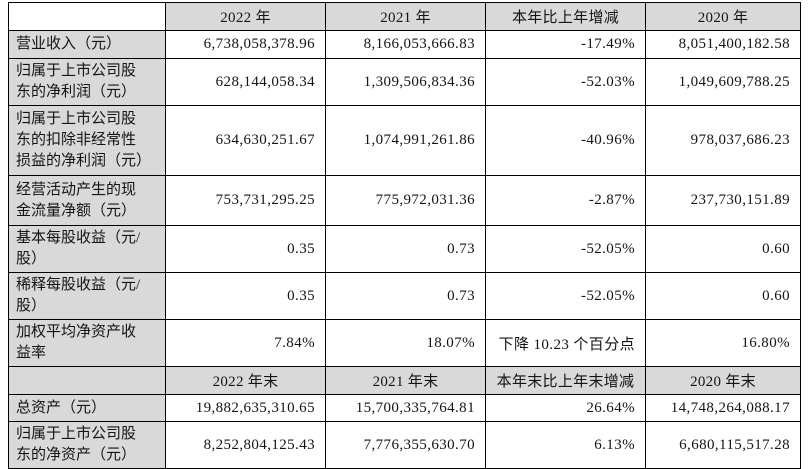 Image resolution: width=808 pixels, height=469 pixels. I want to click on cell-2022: 7.84%, so click(245, 343).